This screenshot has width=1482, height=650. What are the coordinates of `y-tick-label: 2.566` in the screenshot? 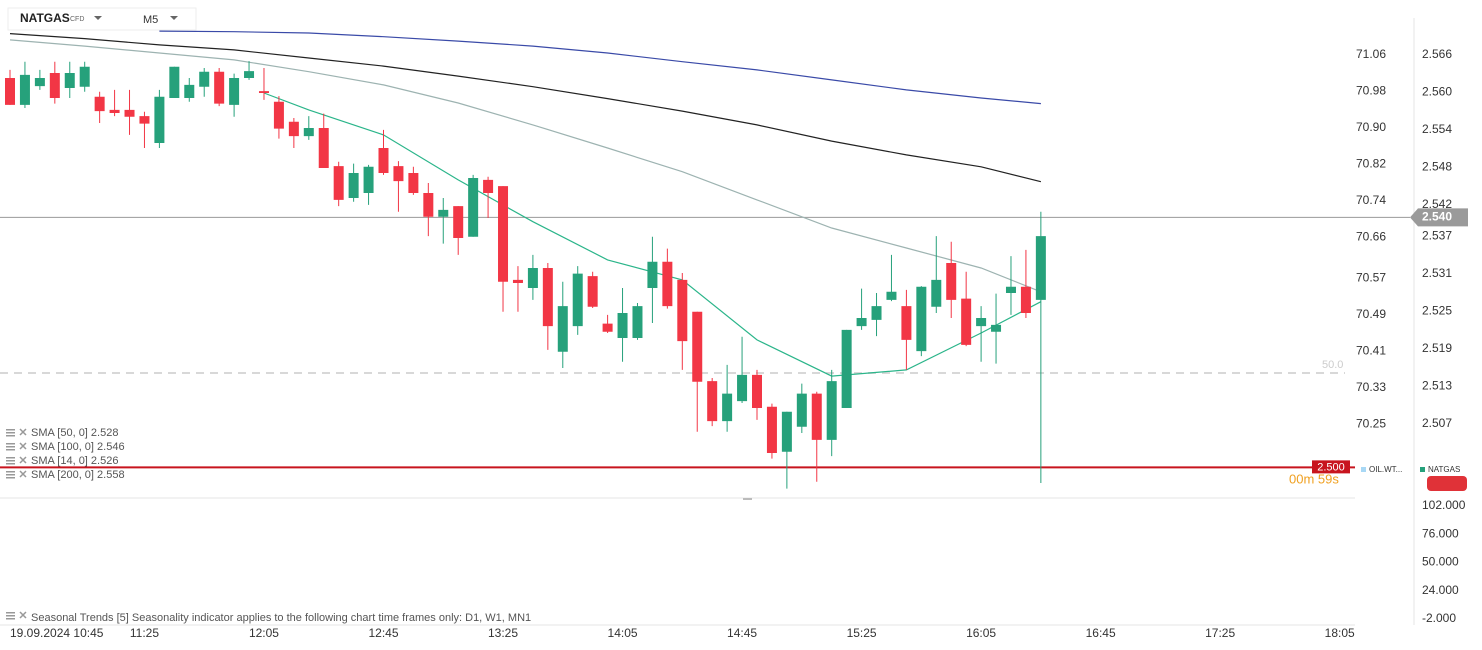 It's located at (1437, 54).